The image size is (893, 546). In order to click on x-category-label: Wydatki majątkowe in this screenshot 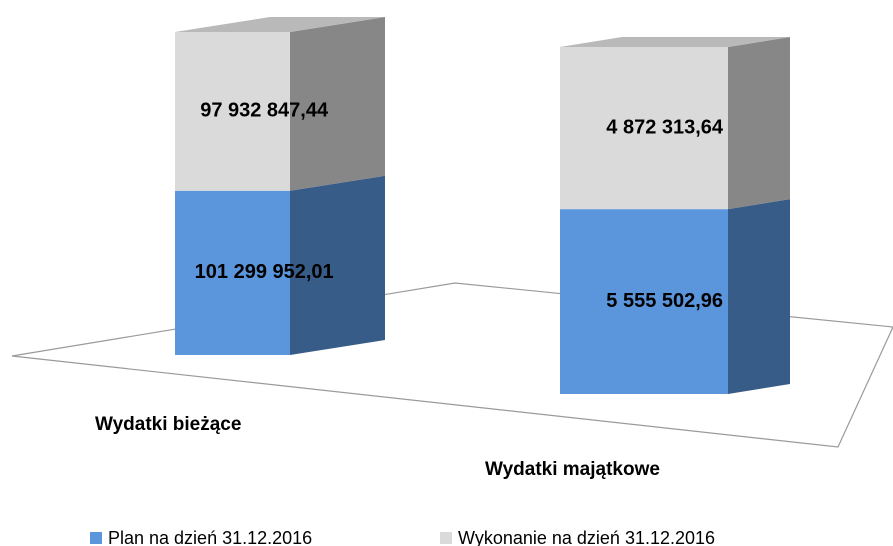, I will do `click(572, 469)`.